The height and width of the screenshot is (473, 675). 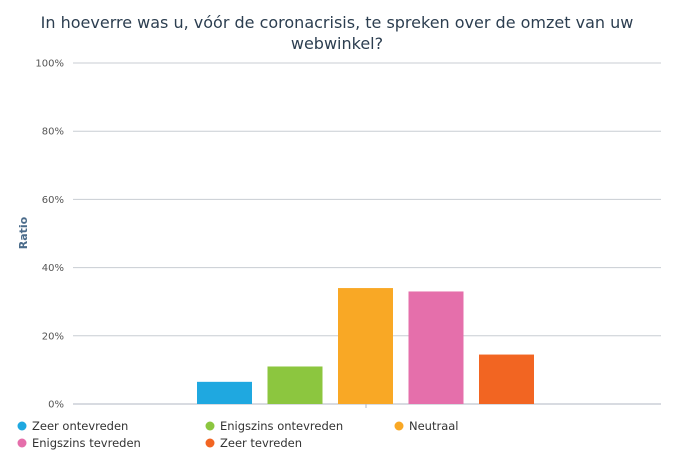 What do you see at coordinates (53, 200) in the screenshot?
I see `y-tick-label: 60%` at bounding box center [53, 200].